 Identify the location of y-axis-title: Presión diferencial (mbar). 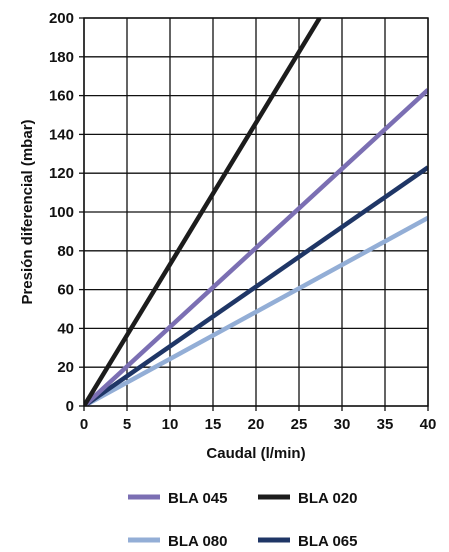
(27, 211).